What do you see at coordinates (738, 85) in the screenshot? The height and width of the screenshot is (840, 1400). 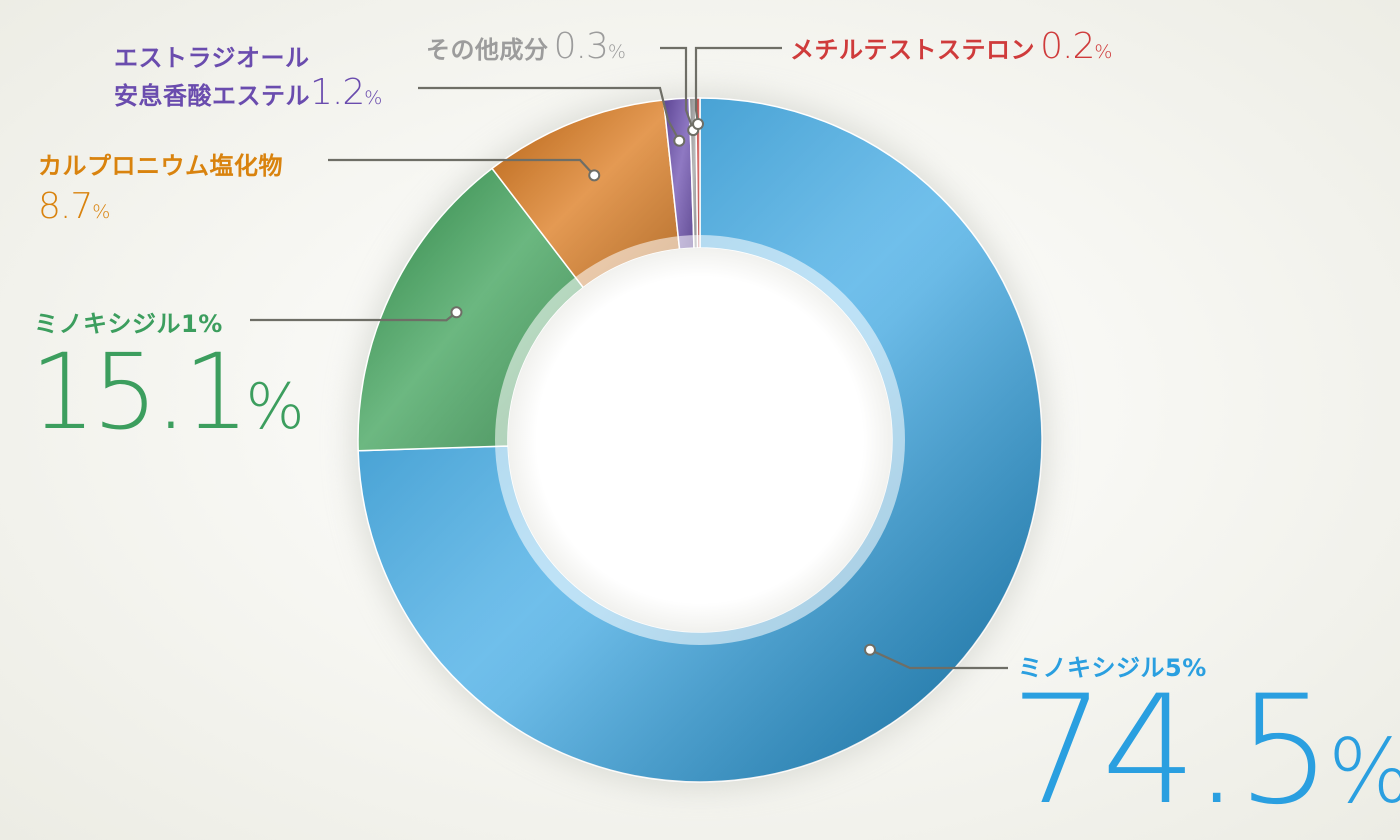 I see `leader-methyltestosterone` at bounding box center [738, 85].